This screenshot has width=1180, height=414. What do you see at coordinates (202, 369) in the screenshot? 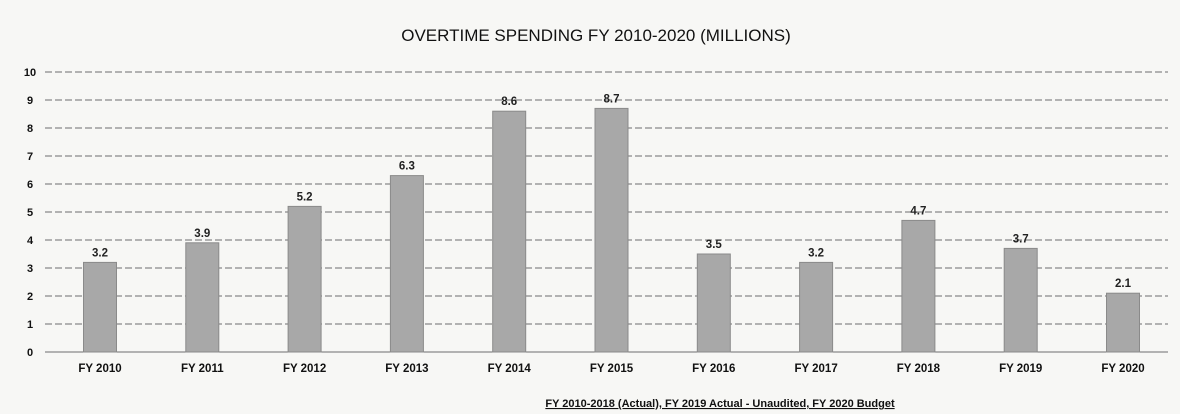
I see `category-label-fy-2011: FY 2011` at bounding box center [202, 369].